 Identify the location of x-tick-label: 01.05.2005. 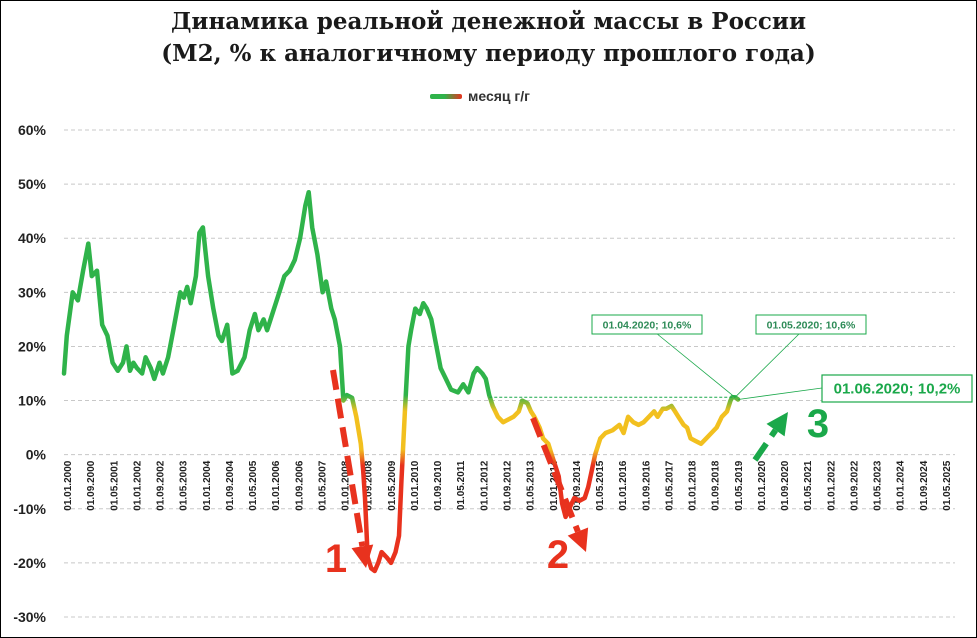
(253, 485).